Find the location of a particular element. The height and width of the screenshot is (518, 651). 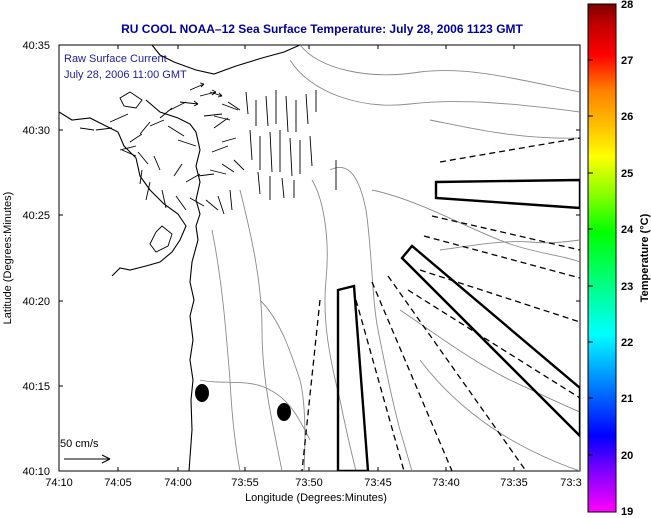

y-tick-label: 40:20 is located at coordinates (36, 302).